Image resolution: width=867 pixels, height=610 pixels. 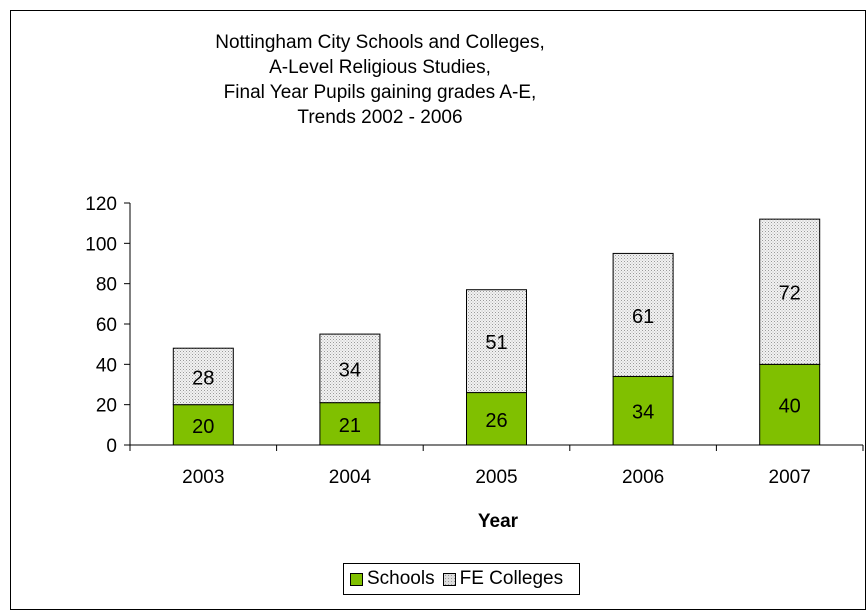 I want to click on x-tick-label: 2003, so click(x=203, y=477).